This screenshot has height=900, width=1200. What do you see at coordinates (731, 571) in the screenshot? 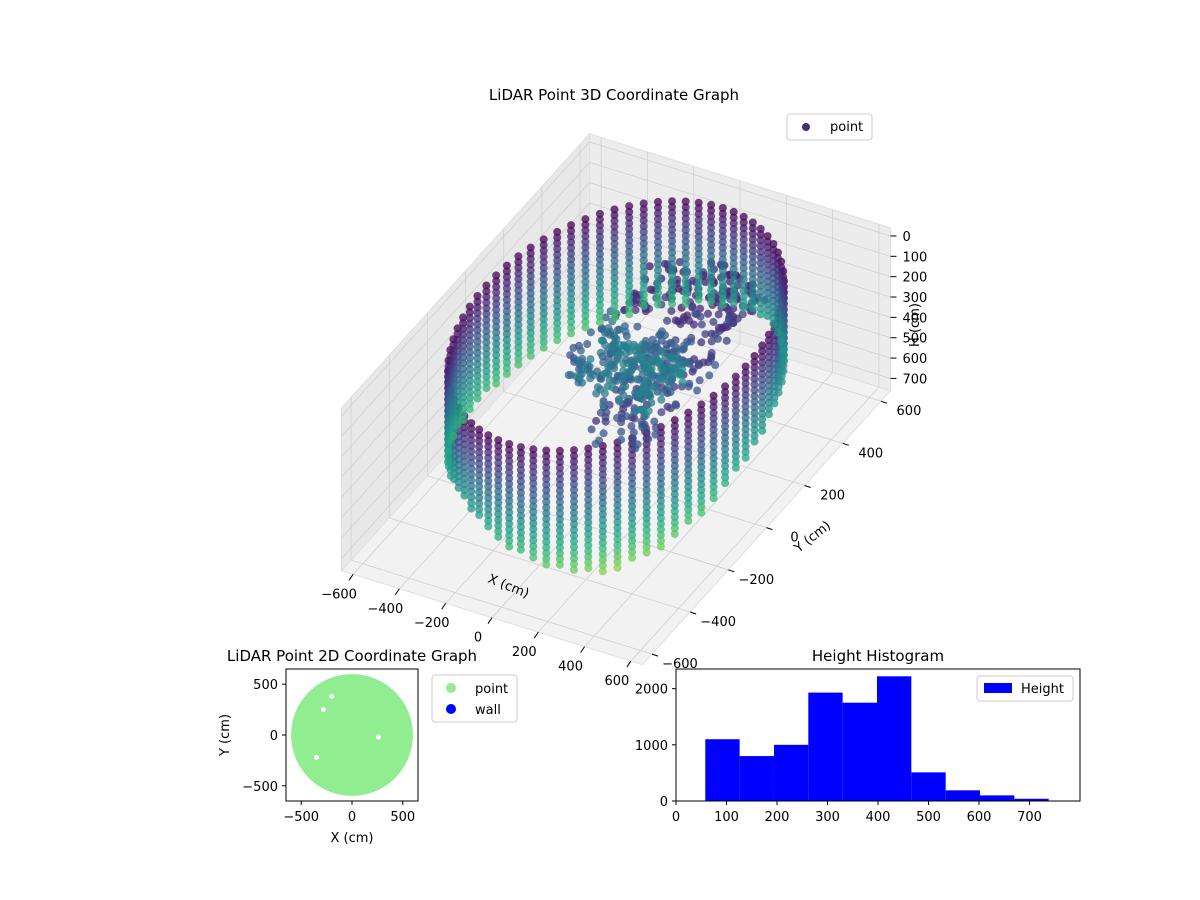
I see `y-tick-mark` at bounding box center [731, 571].